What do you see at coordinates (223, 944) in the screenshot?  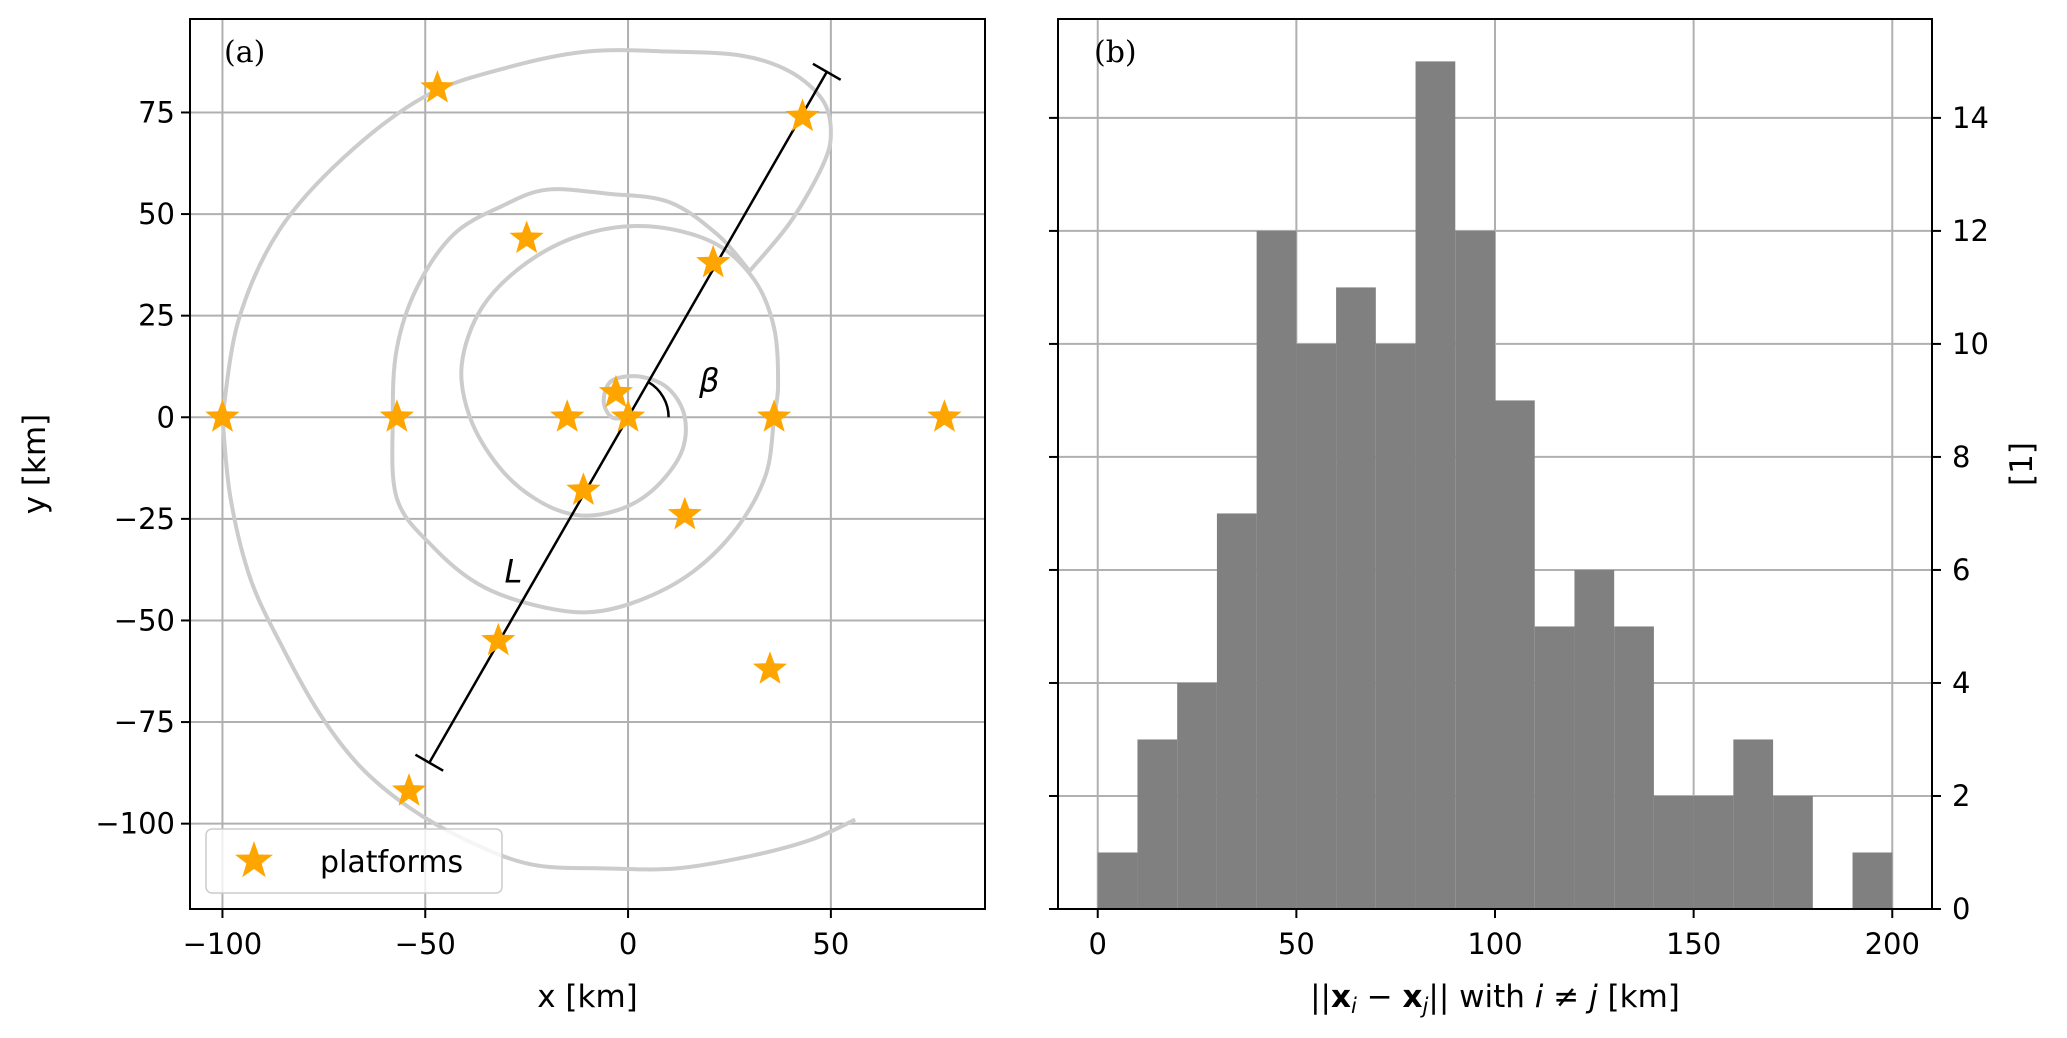 I see `x-tick-label: −100` at bounding box center [223, 944].